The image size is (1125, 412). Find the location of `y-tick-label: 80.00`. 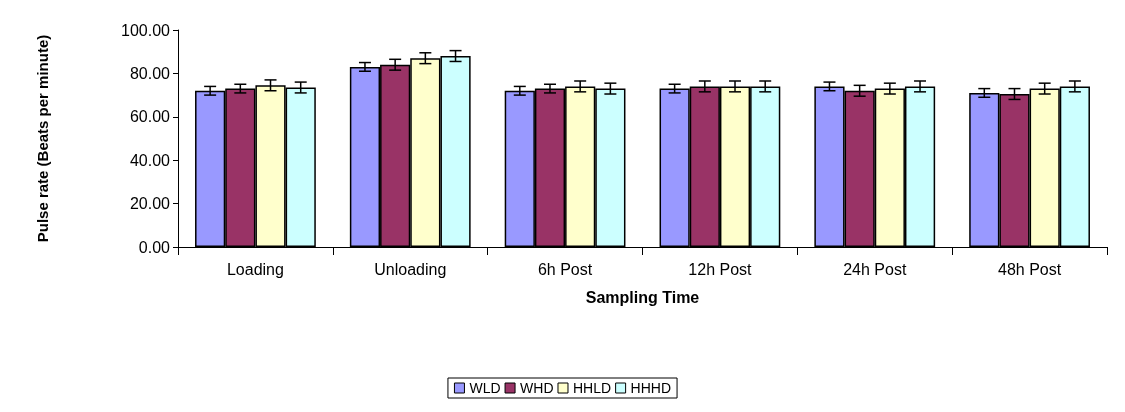

y-tick-label: 80.00 is located at coordinates (150, 73).